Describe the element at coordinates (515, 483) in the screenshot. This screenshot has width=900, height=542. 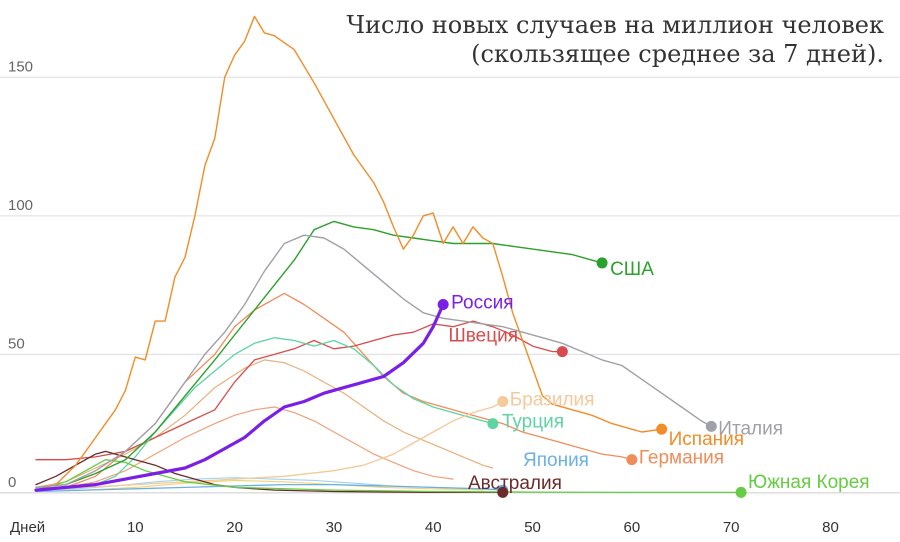
I see `series-label-австралия: Австралия` at that location.